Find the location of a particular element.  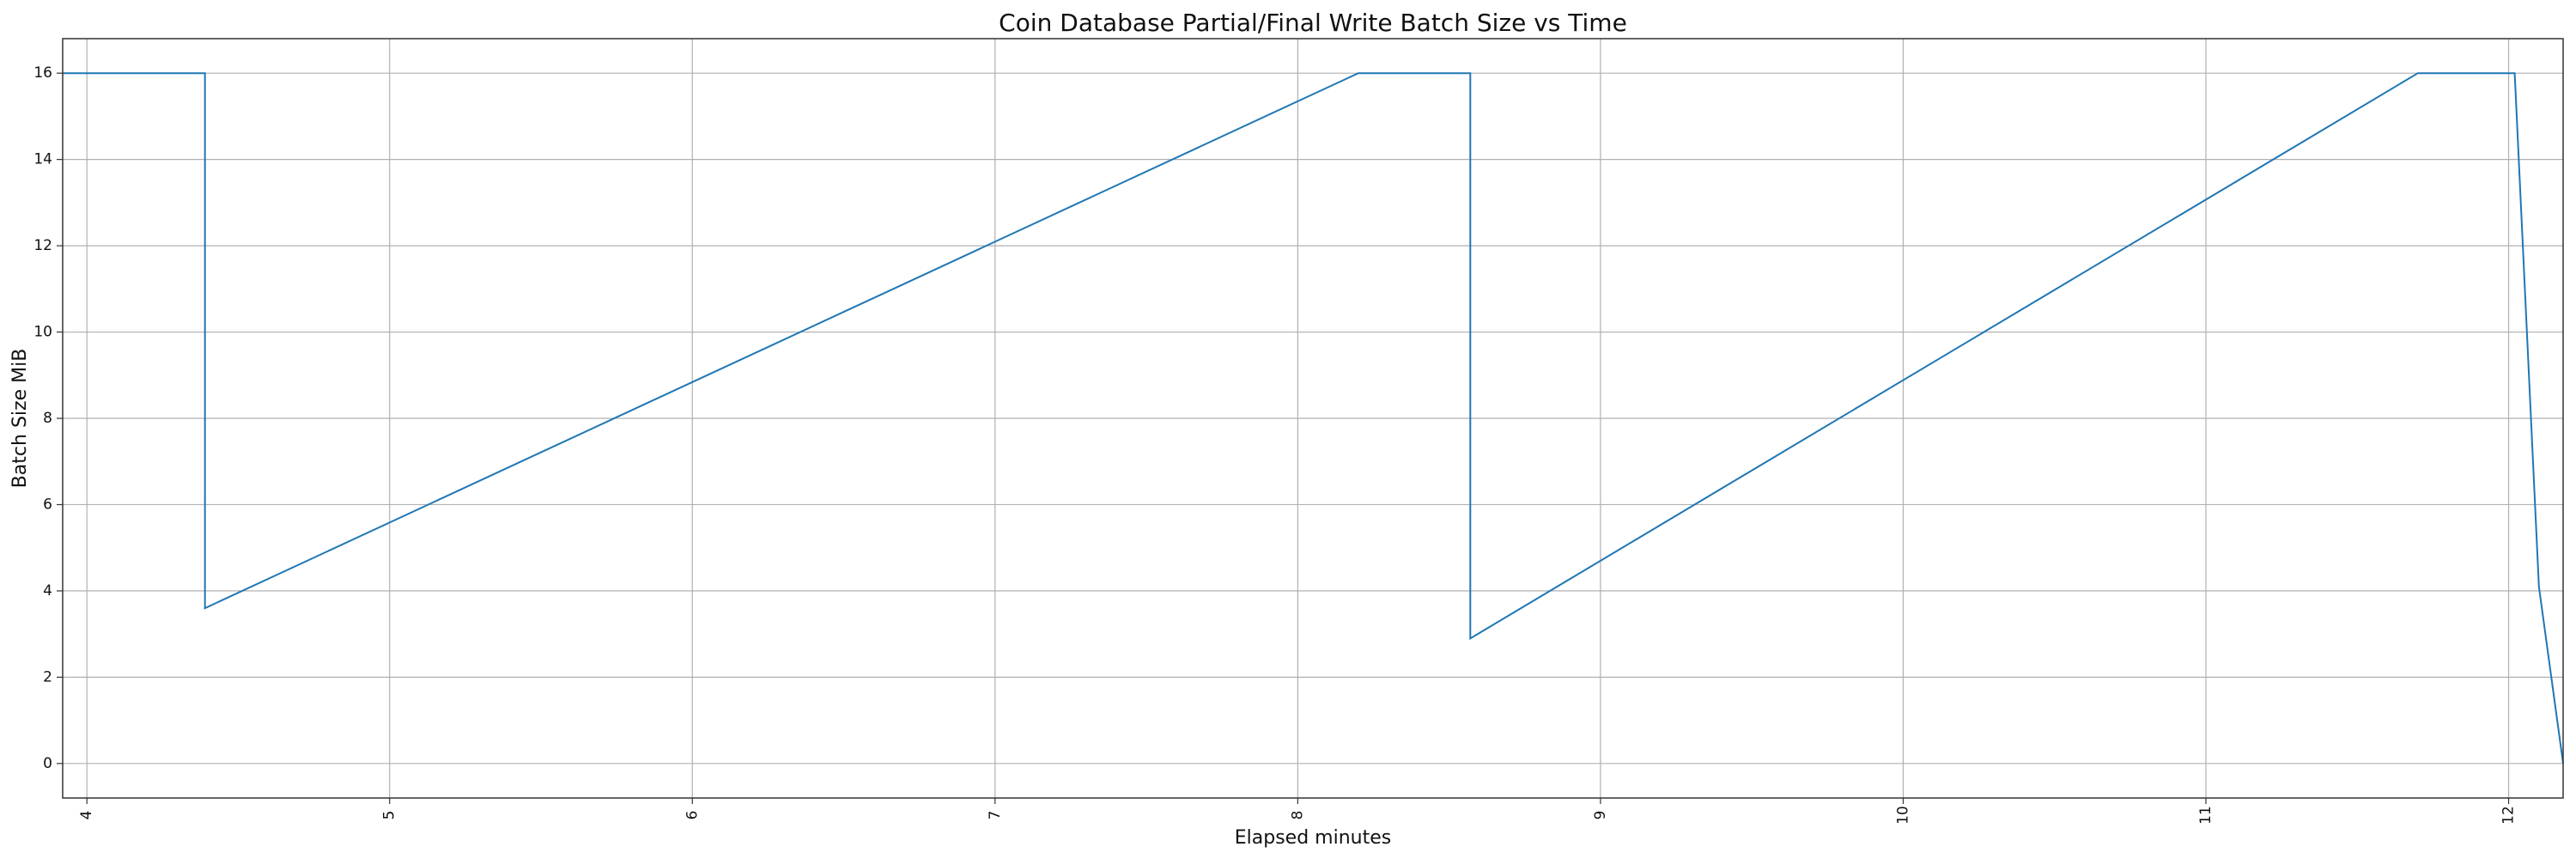

y-tick-label: 2 is located at coordinates (48, 676).